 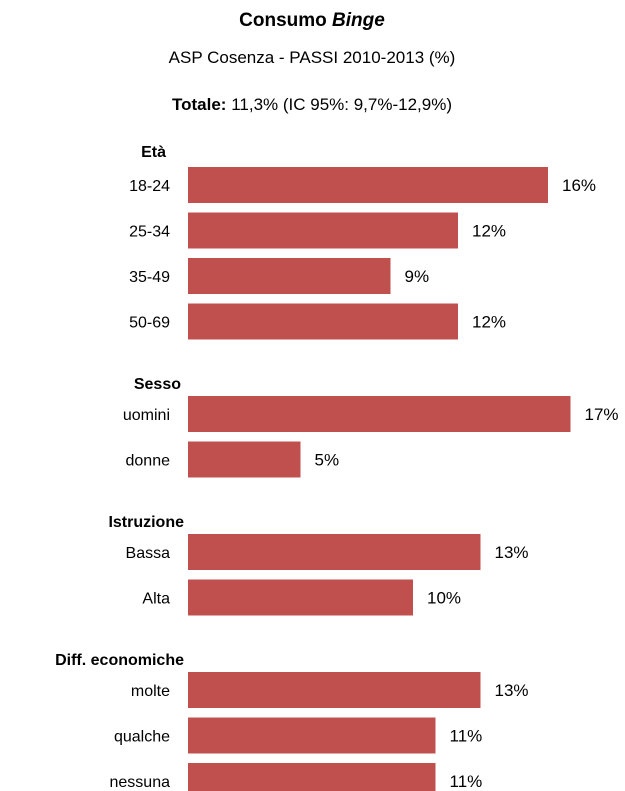 What do you see at coordinates (312, 20) in the screenshot?
I see `chart-title: Consumo Binge` at bounding box center [312, 20].